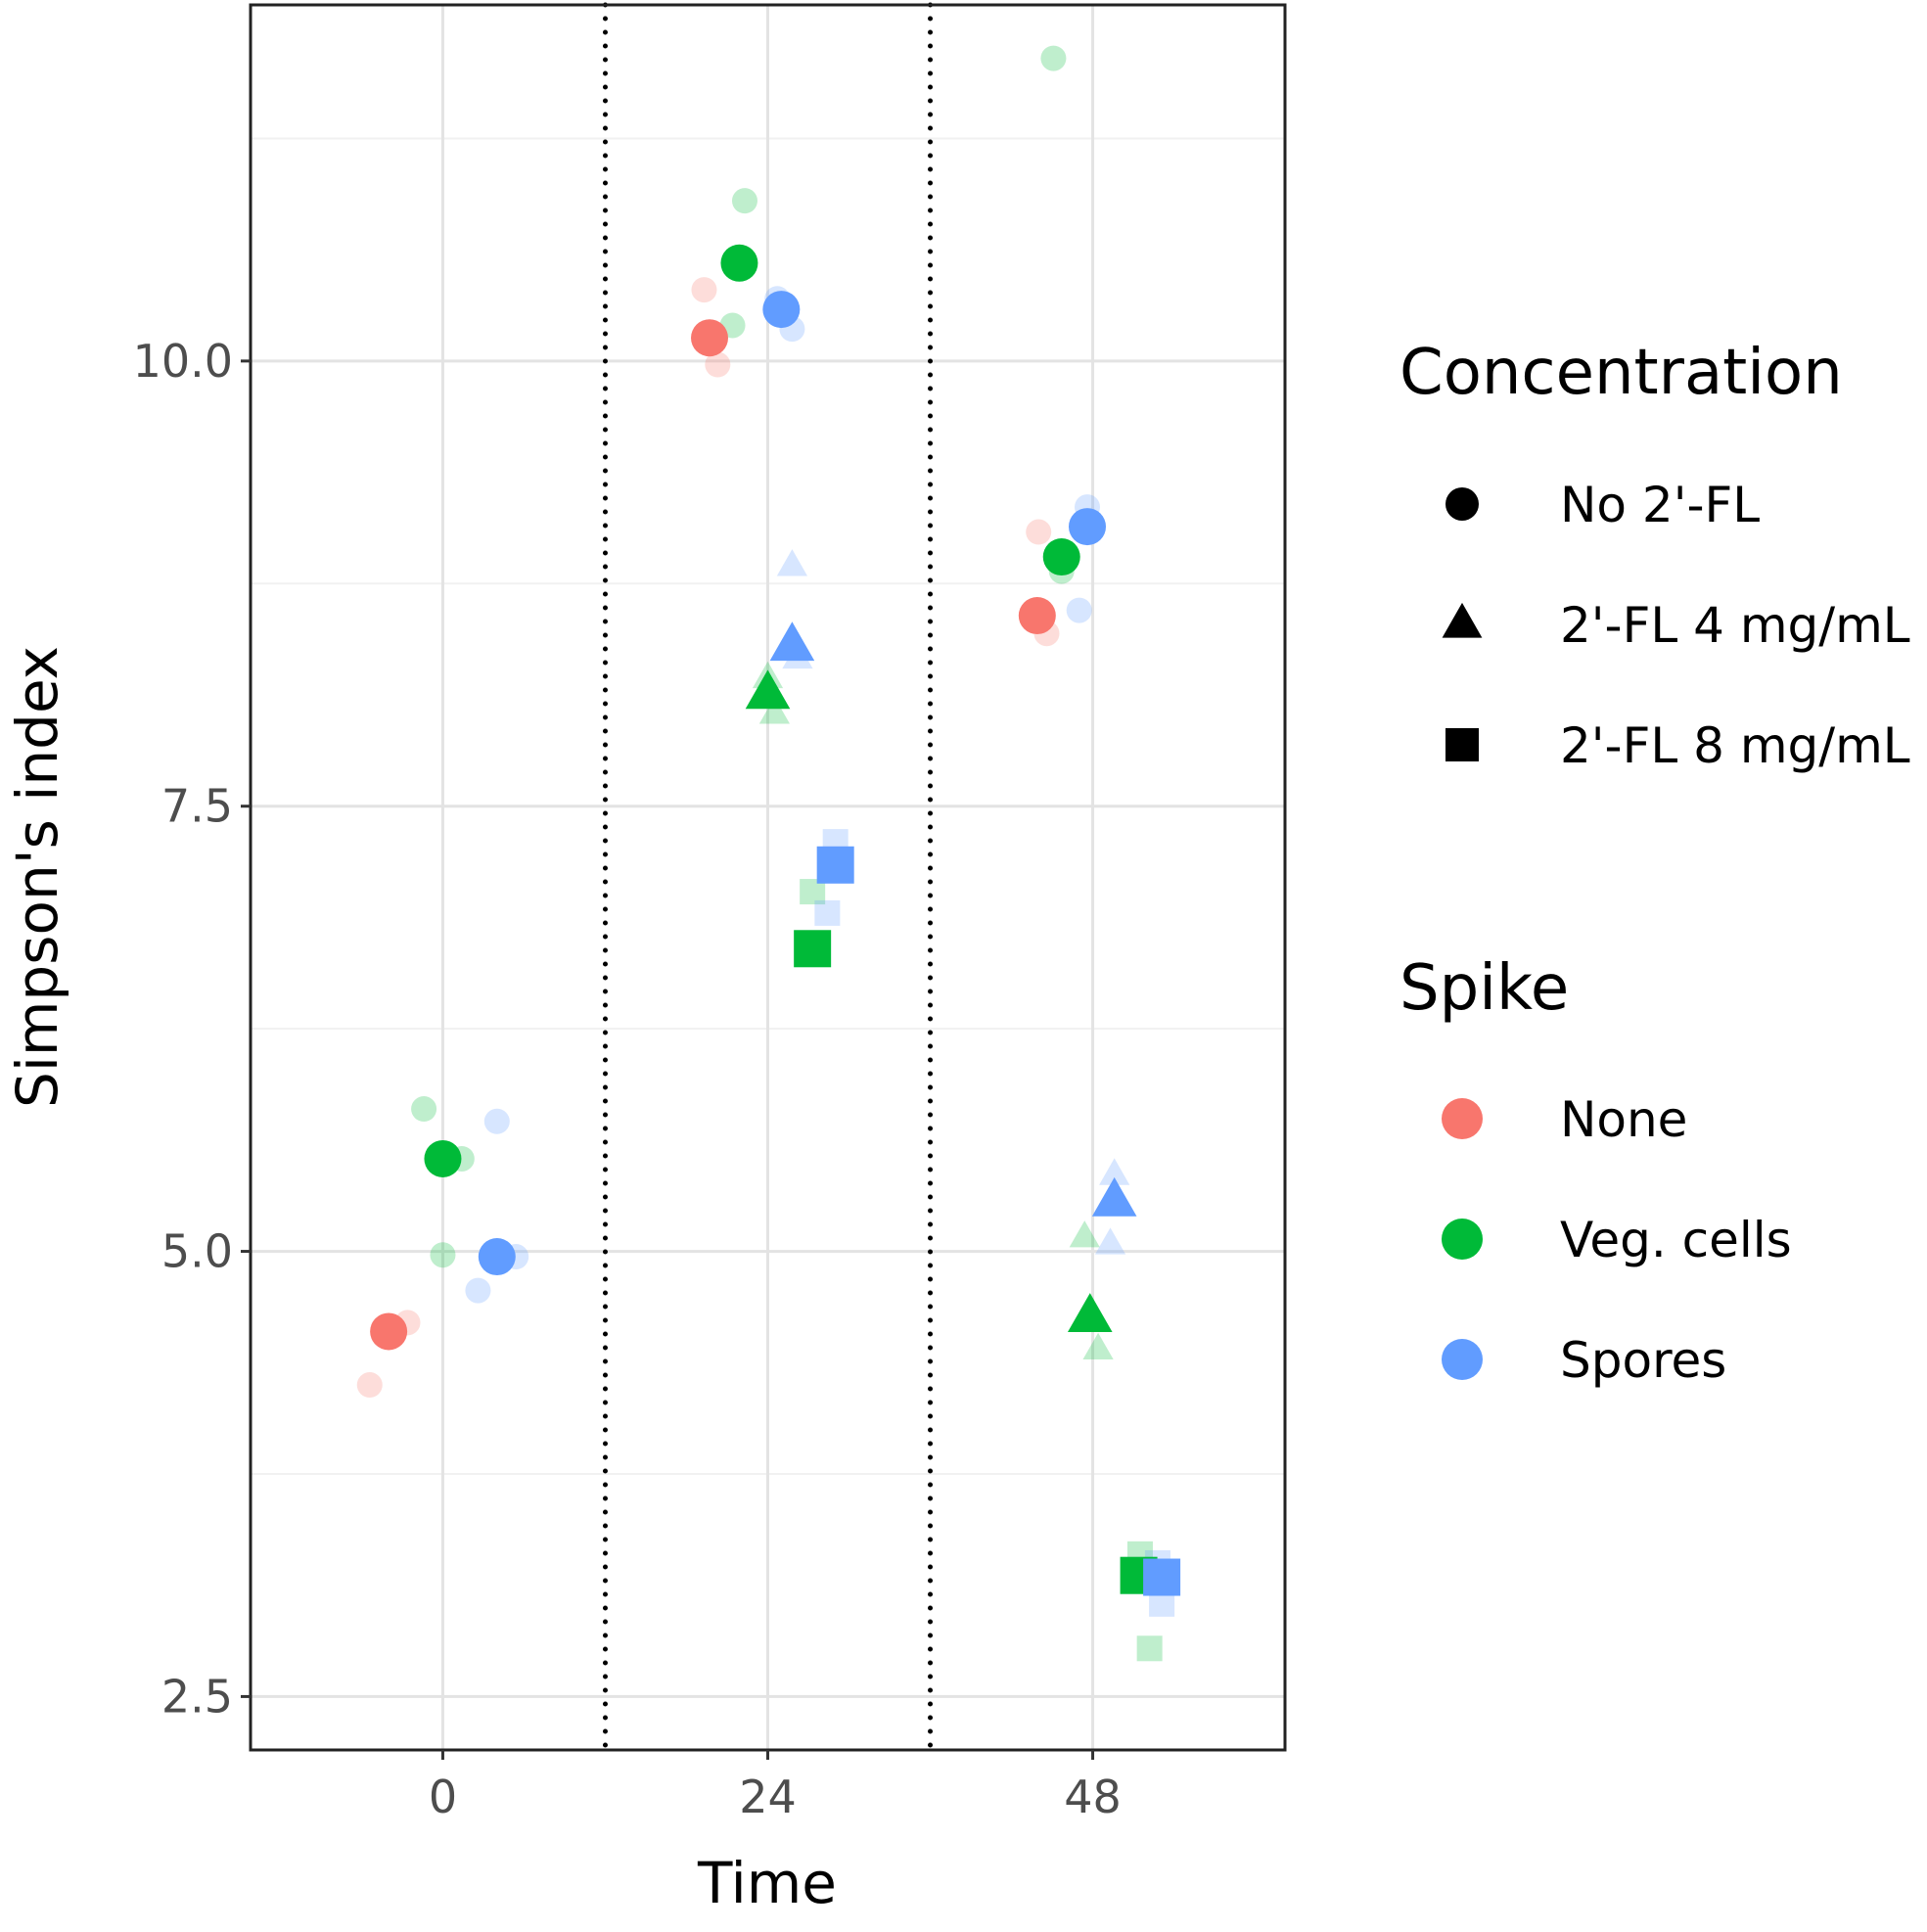 This screenshot has height=1932, width=1927. Describe the element at coordinates (1621, 373) in the screenshot. I see `legend-title: Concentration` at that location.